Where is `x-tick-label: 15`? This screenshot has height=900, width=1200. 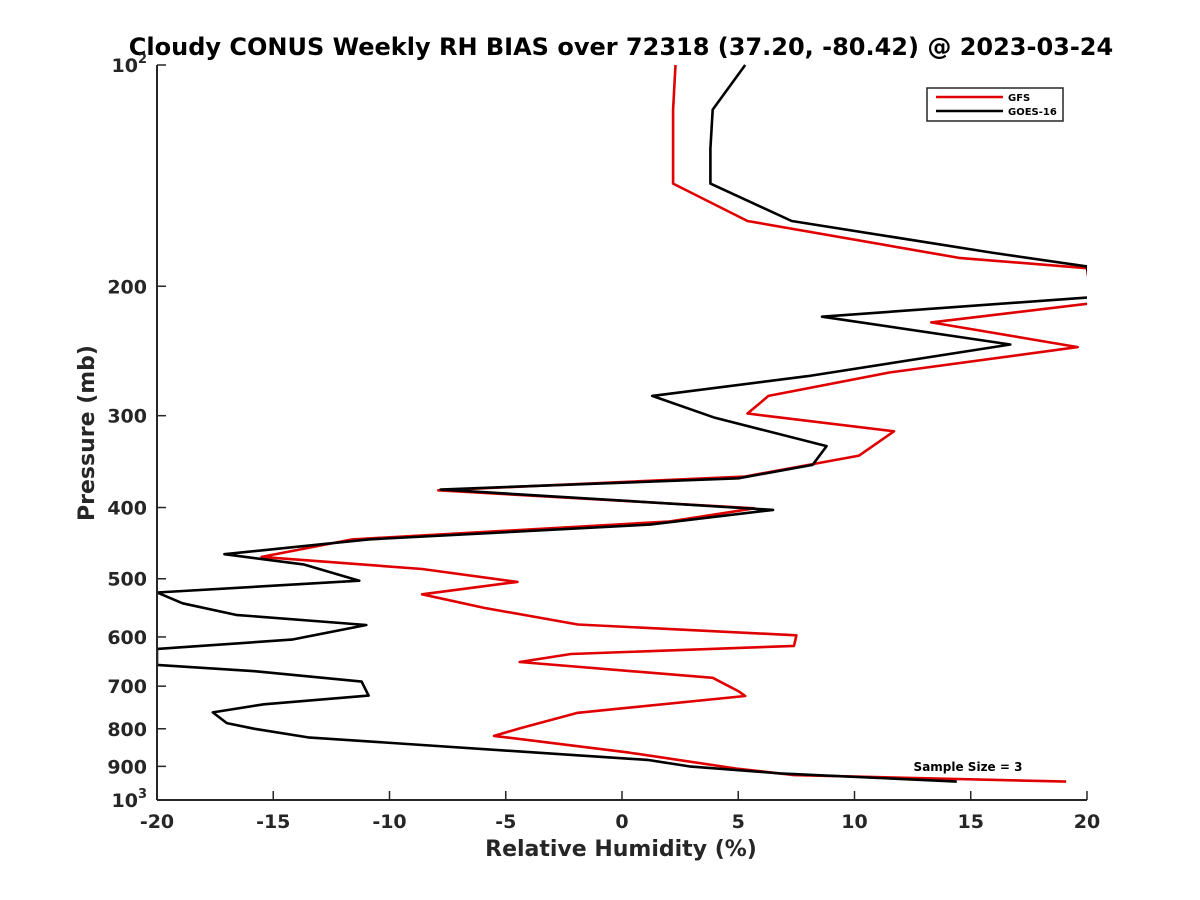 x-tick-label: 15 is located at coordinates (971, 822).